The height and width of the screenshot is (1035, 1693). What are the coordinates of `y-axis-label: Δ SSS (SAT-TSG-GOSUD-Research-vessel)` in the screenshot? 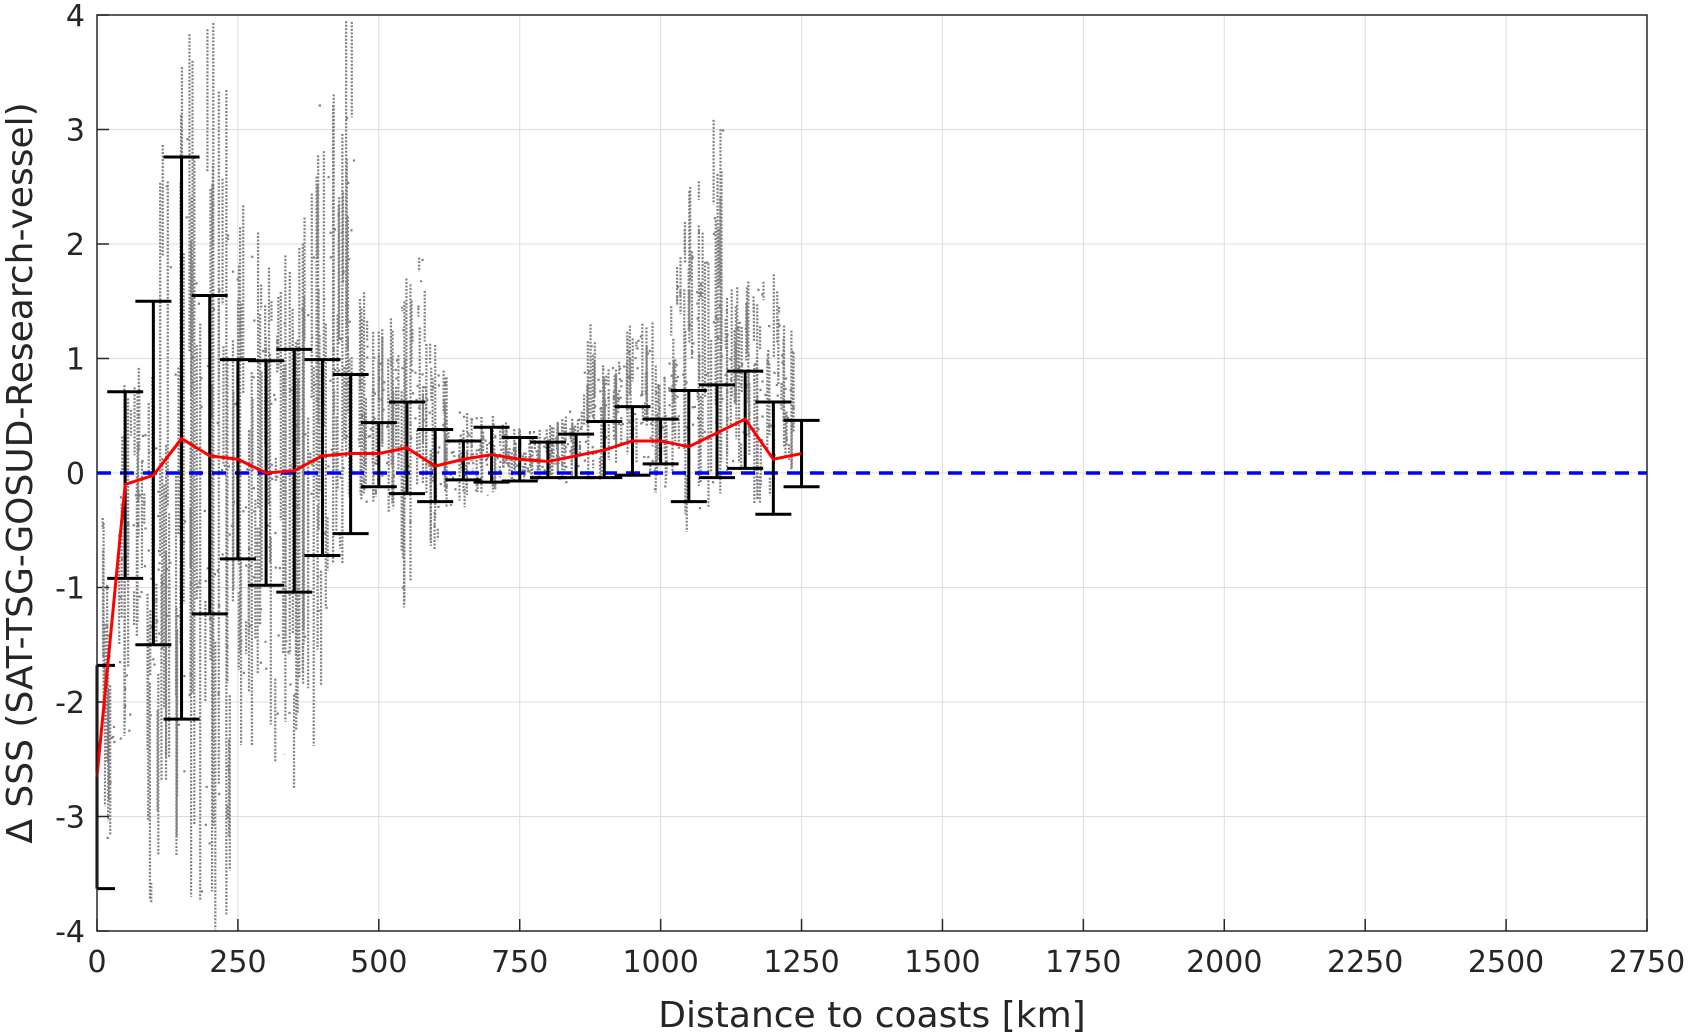 It's located at (20, 472).